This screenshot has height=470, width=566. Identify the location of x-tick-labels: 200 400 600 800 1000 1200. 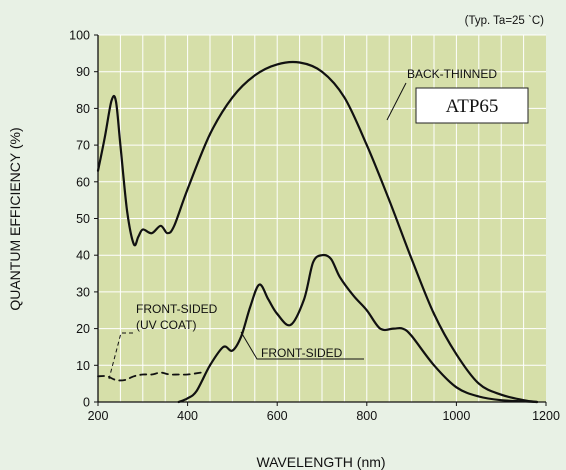
(324, 412).